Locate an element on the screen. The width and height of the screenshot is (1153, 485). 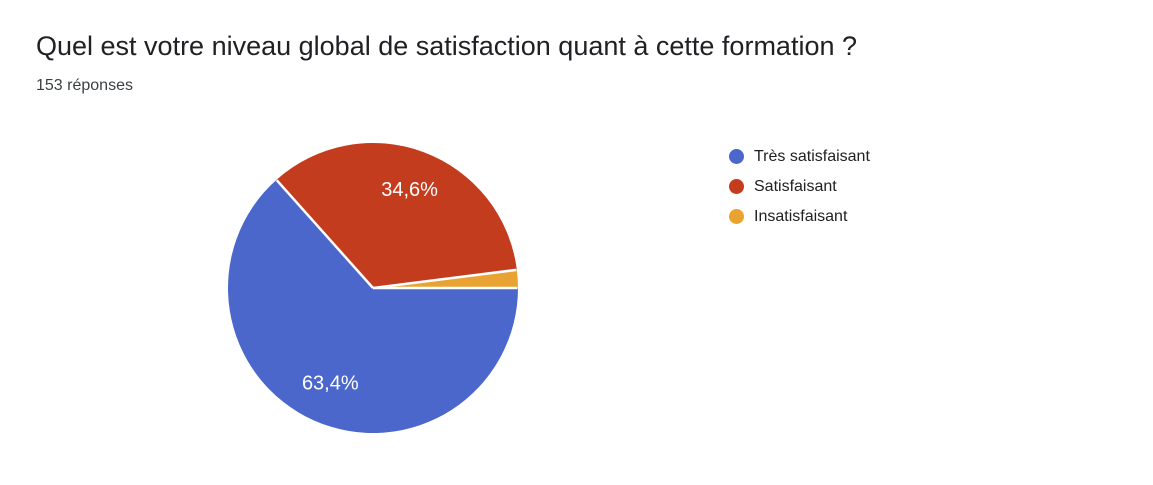
legend-item: Insatisfaisant is located at coordinates (799, 216).